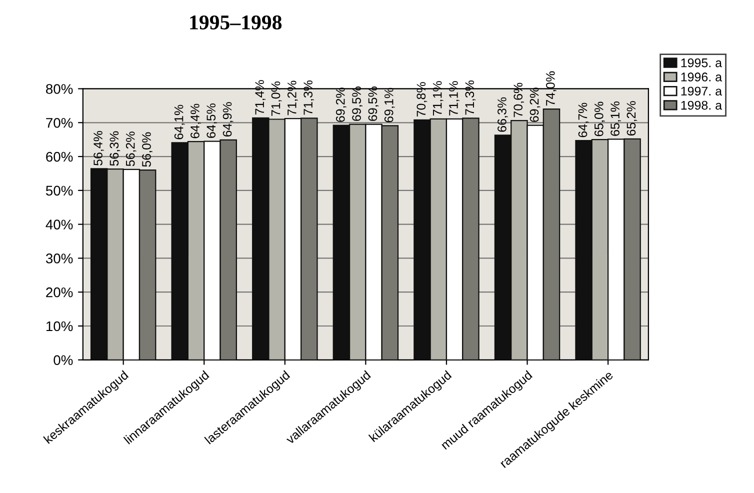 The height and width of the screenshot is (493, 754). I want to click on data-label: 64,4%, so click(195, 121).